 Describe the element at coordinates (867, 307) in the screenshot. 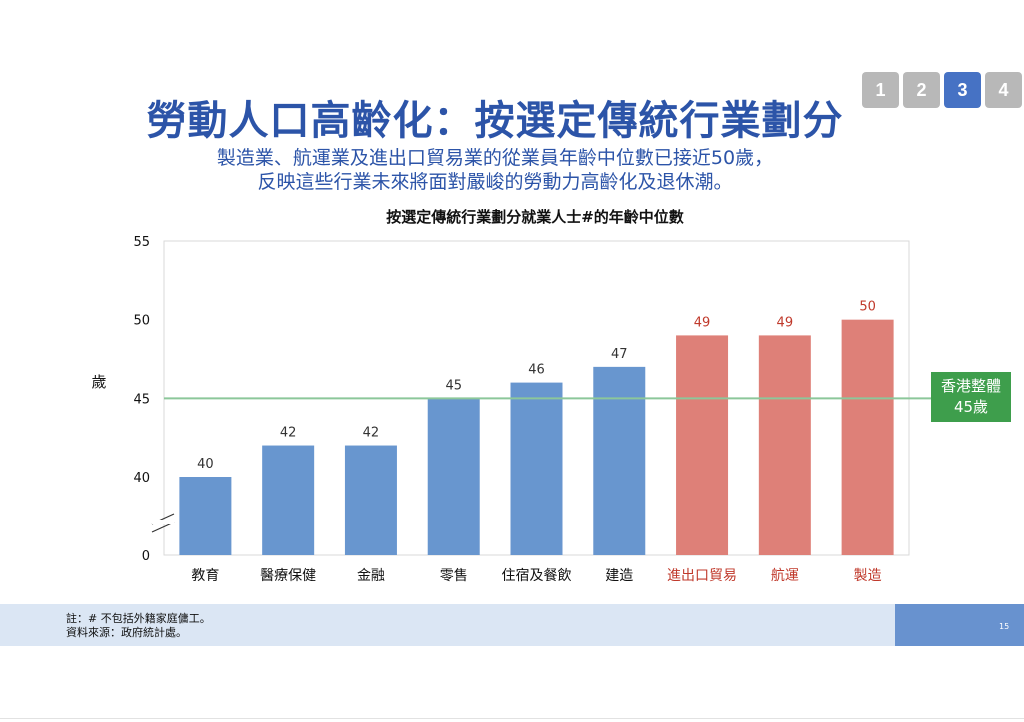

I see `data-label: 50` at that location.